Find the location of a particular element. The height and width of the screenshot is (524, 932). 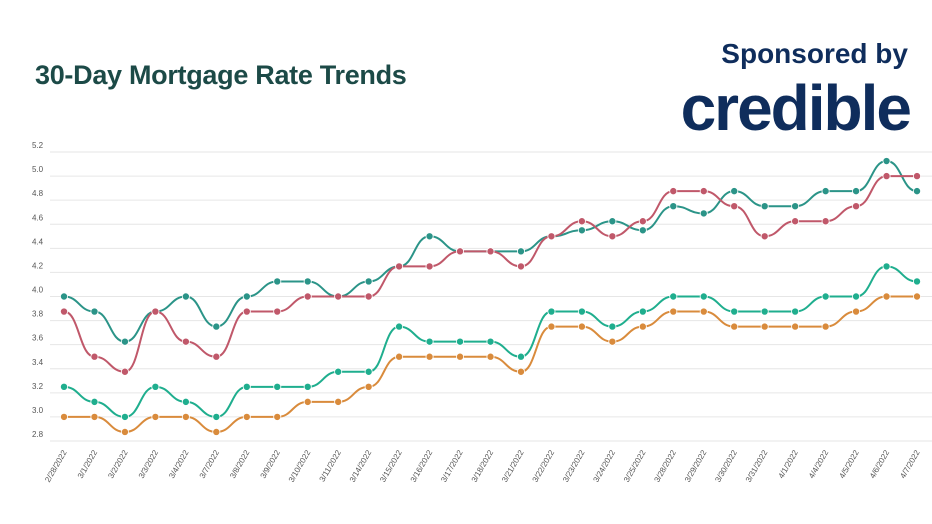

x-tick-label: 4/4/2022 is located at coordinates (819, 464).